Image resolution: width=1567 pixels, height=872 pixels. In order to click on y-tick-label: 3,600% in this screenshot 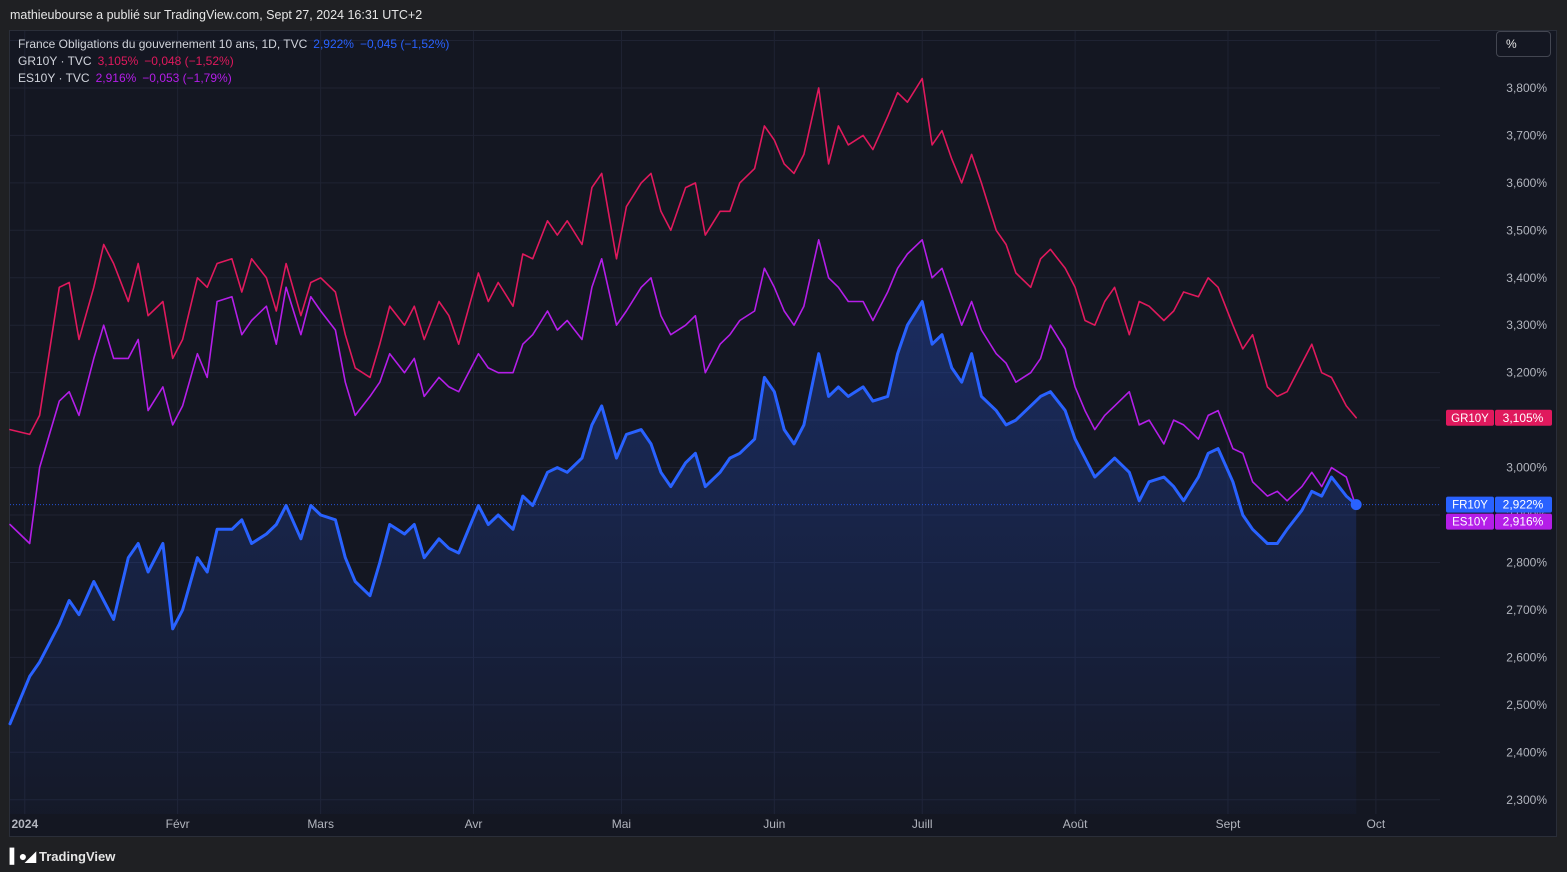, I will do `click(1526, 183)`.